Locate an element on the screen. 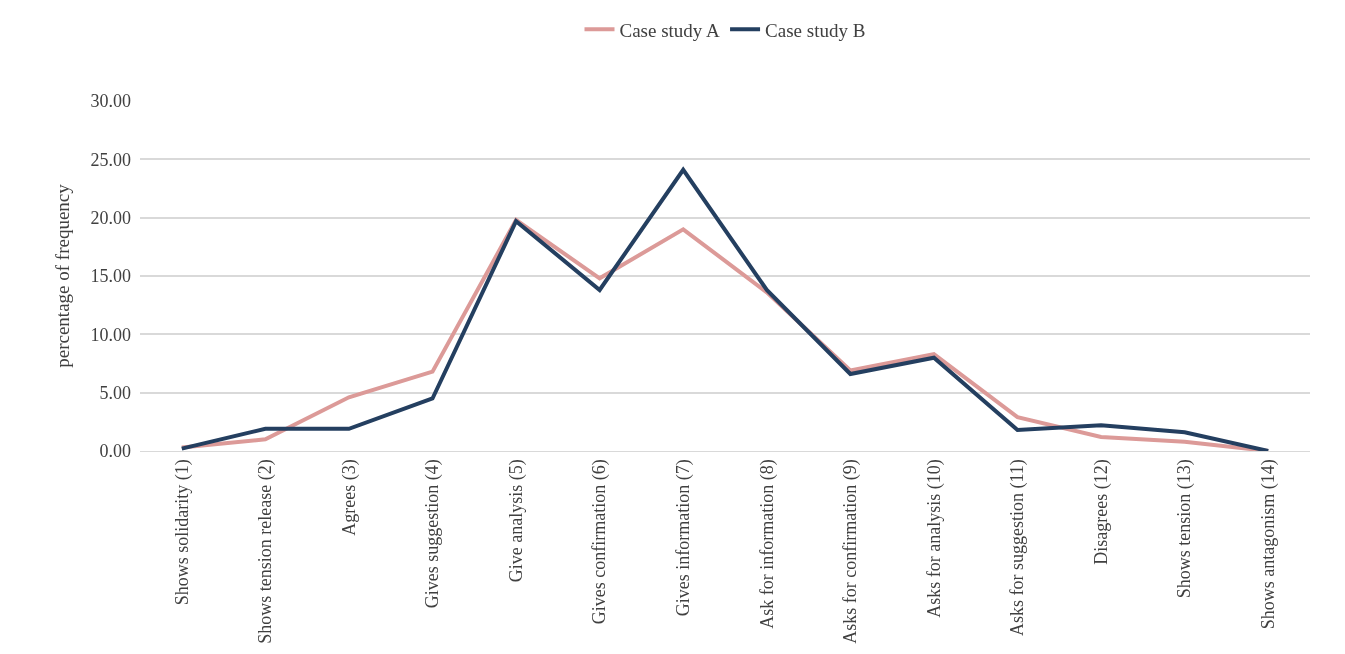 The height and width of the screenshot is (654, 1345). x-tick-label: Gives confirmation (6) is located at coordinates (600, 542).